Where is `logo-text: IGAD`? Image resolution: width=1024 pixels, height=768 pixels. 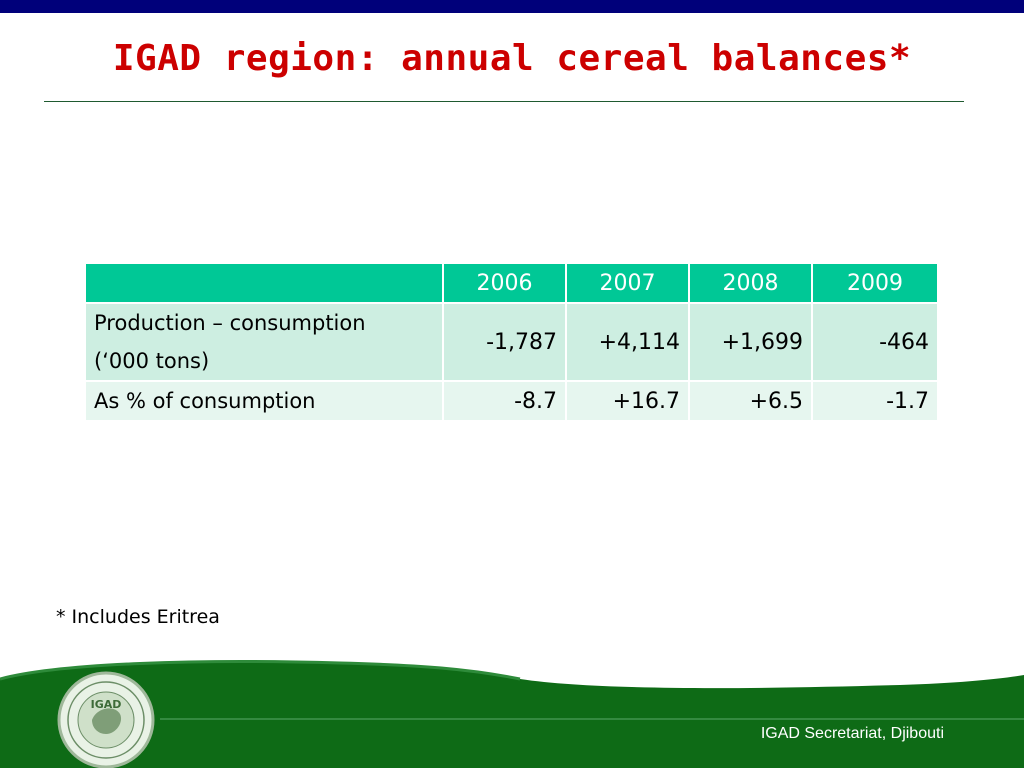 logo-text: IGAD is located at coordinates (106, 704).